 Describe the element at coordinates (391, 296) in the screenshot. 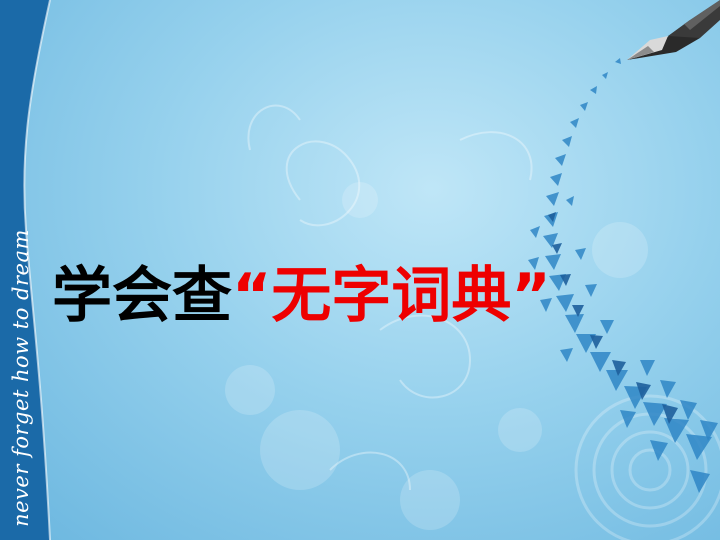

I see `title-quoted: “无字词典”` at that location.